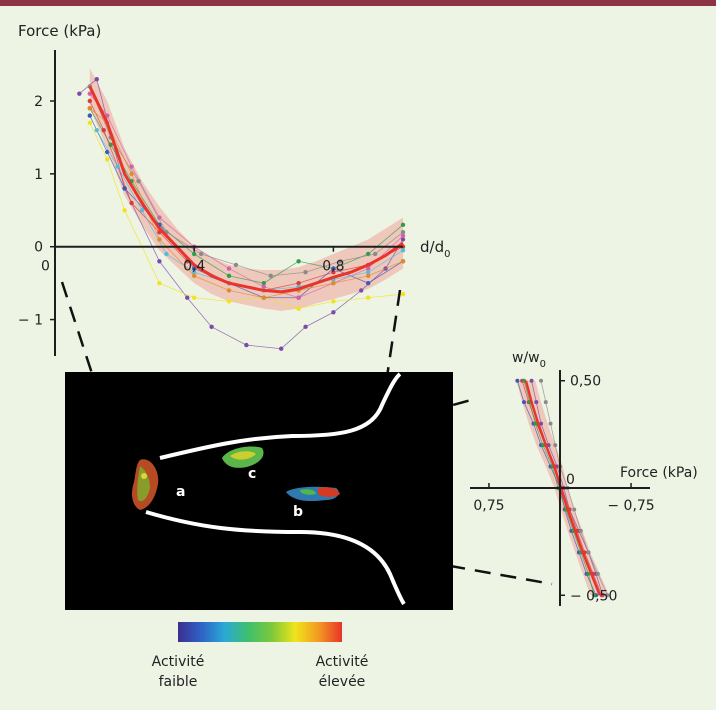 This screenshot has width=716, height=710. I want to click on cell-b-front, so click(329, 492).